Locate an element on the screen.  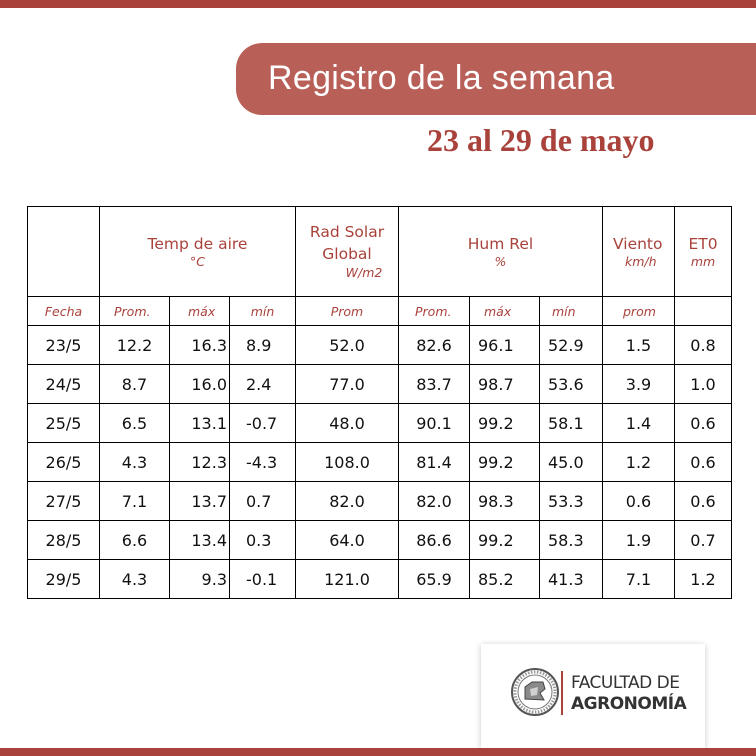
header-rad: Rad Solar Global W/m2 is located at coordinates (347, 251).